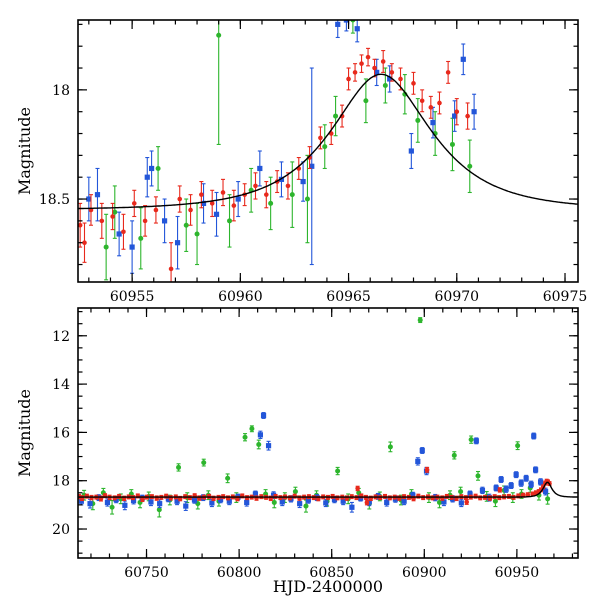 This screenshot has width=600, height=605. Describe the element at coordinates (565, 297) in the screenshot. I see `x-tick-label: 60975` at that location.